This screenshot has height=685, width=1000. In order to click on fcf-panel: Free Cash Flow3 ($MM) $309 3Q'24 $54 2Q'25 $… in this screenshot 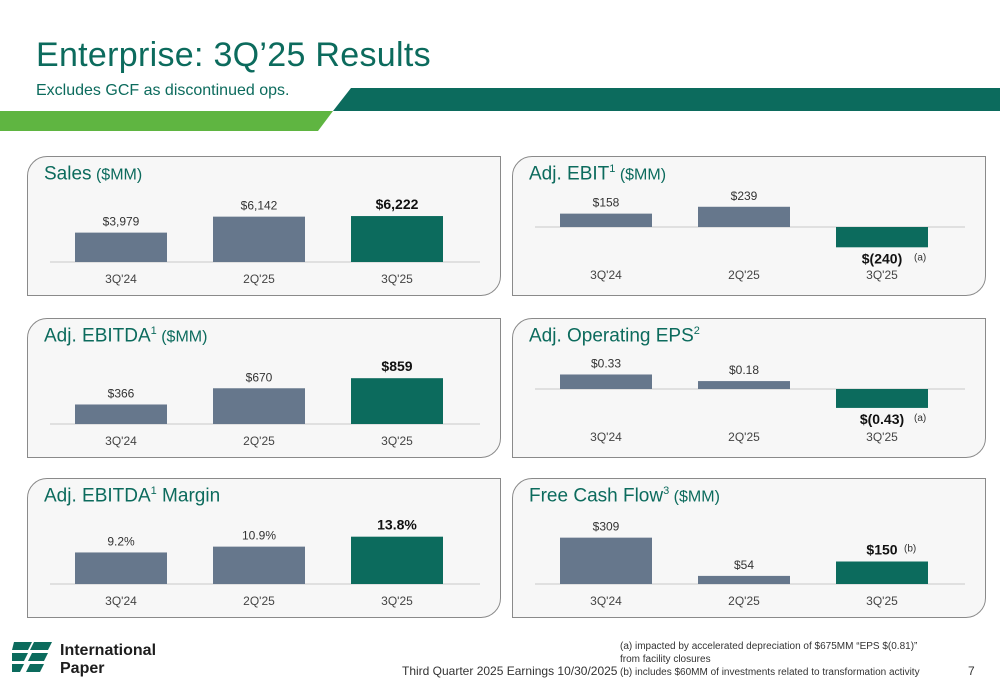, I will do `click(749, 548)`.